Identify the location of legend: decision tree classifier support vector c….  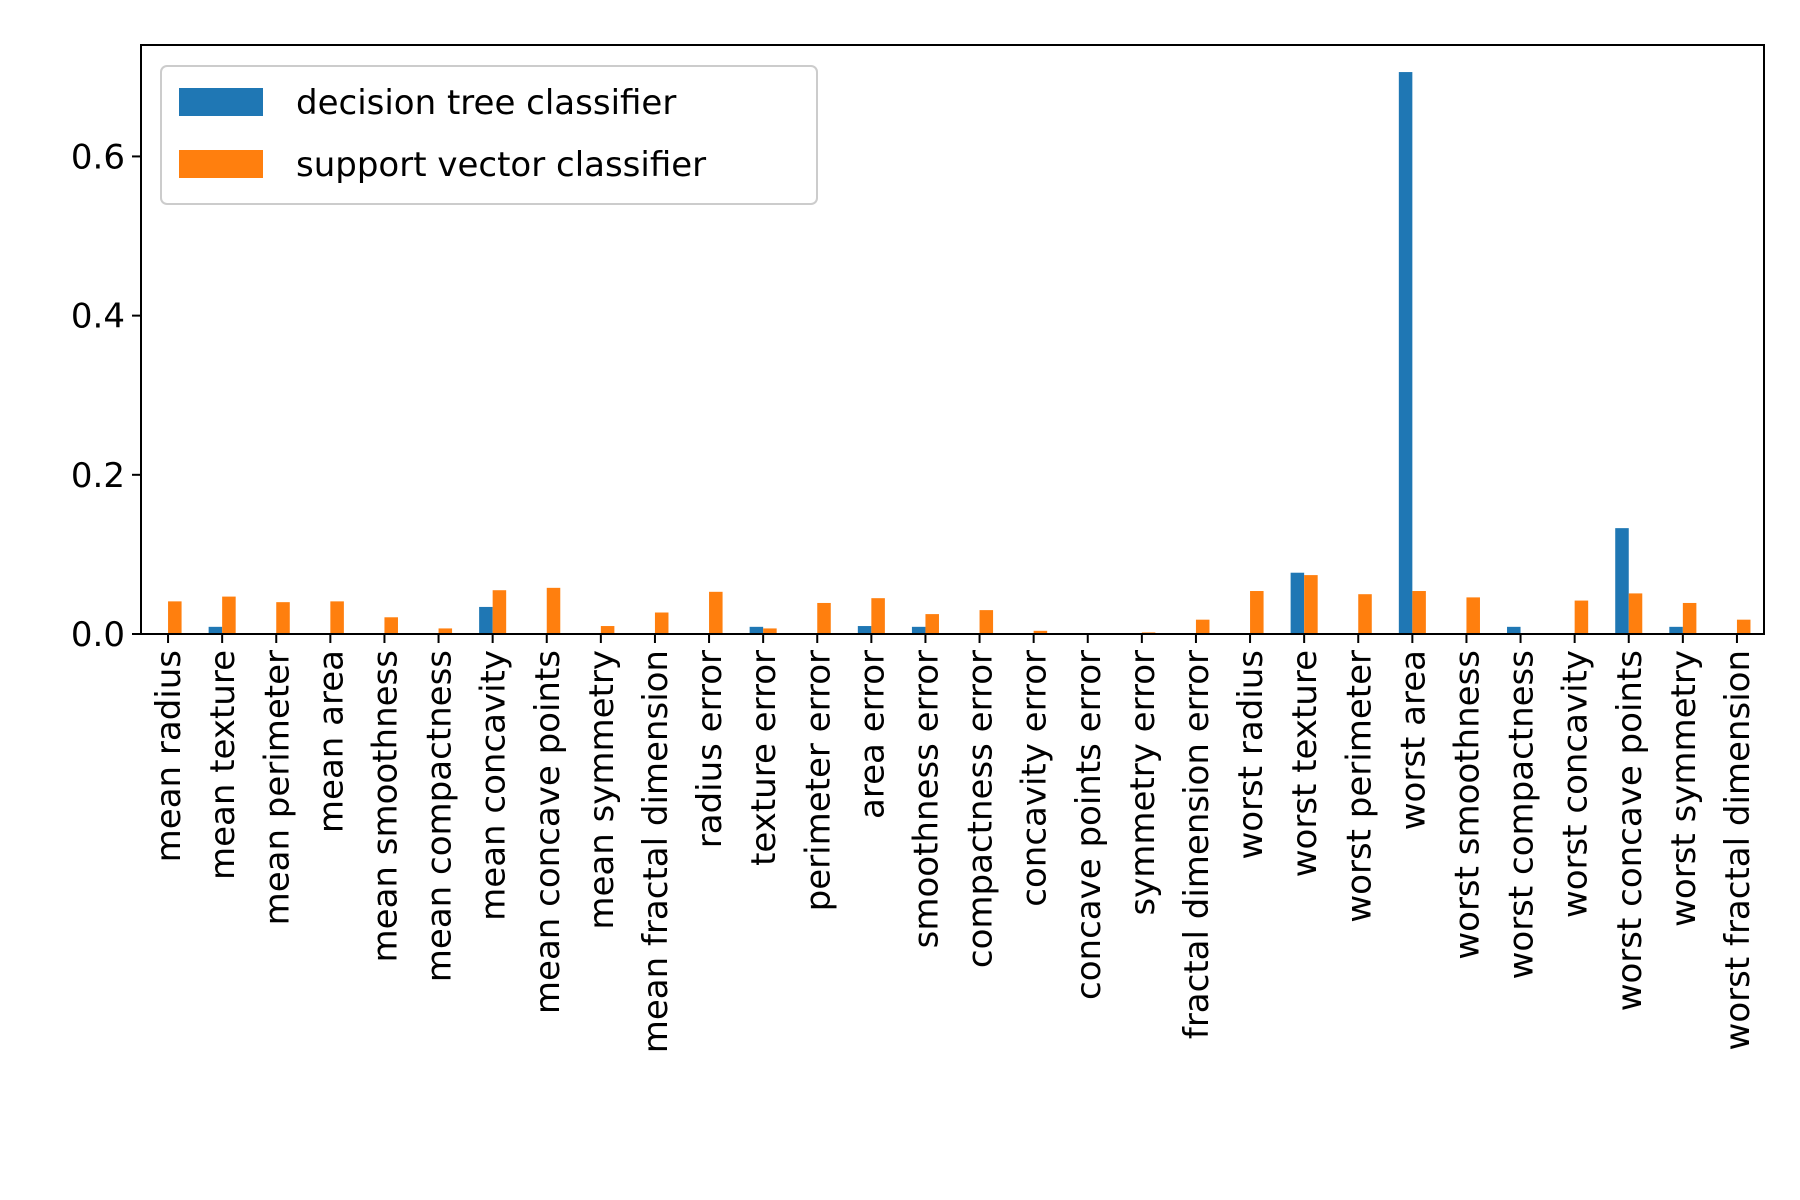
(489, 135).